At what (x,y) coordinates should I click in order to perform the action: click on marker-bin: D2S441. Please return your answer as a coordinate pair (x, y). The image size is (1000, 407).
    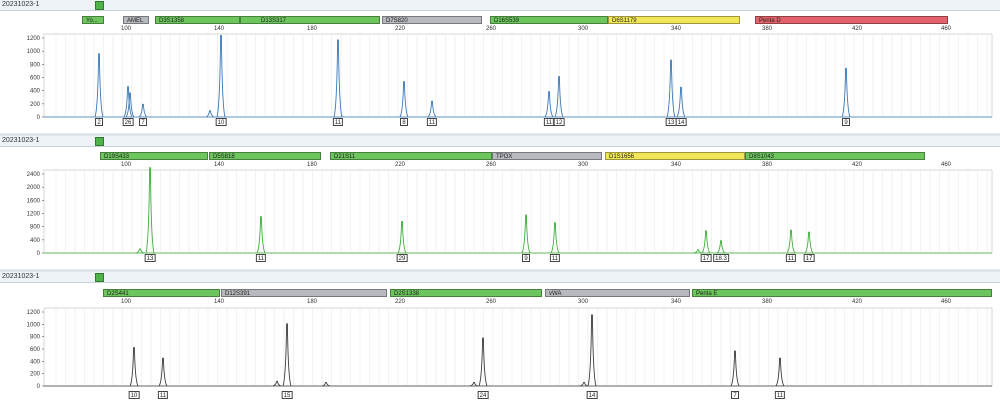
    Looking at the image, I should click on (161, 293).